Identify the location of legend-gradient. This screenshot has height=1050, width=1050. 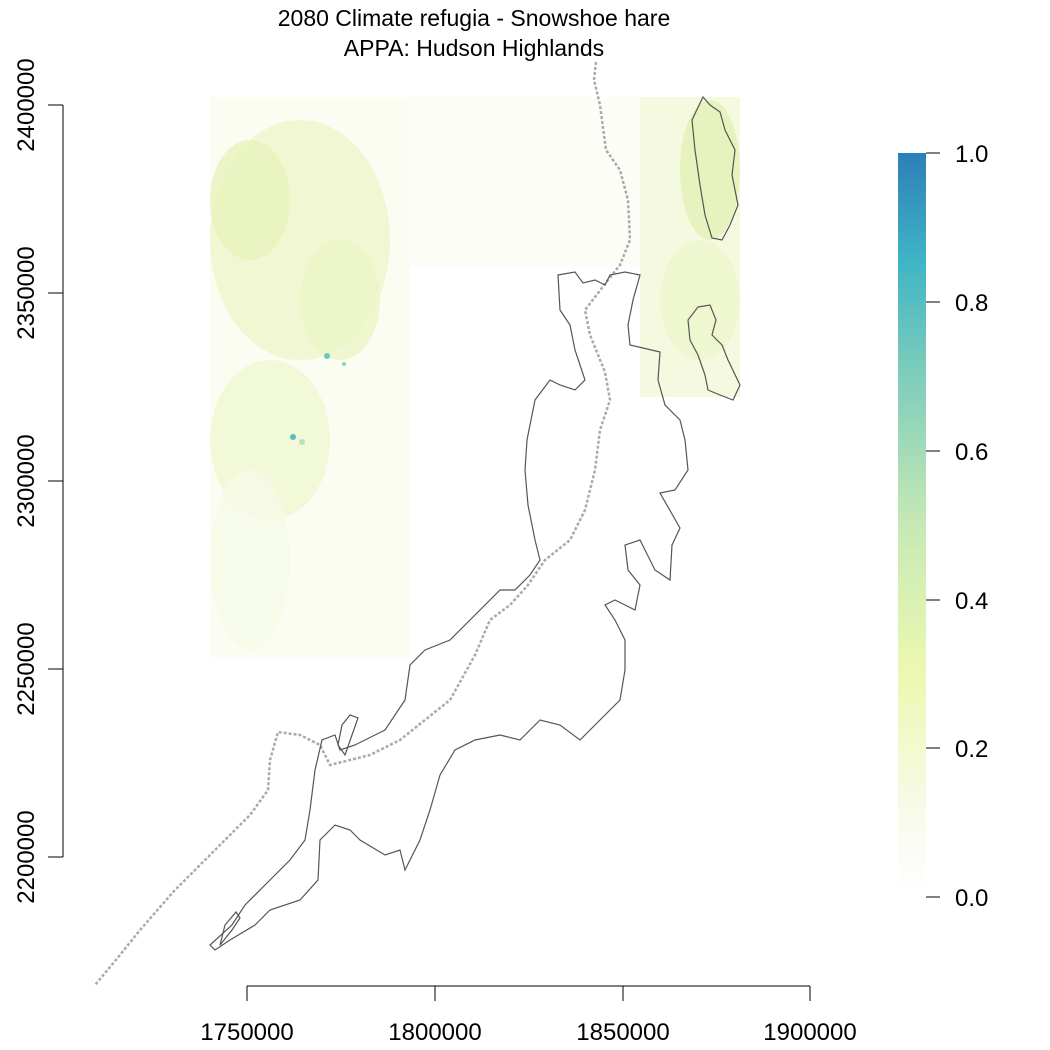
(912, 525).